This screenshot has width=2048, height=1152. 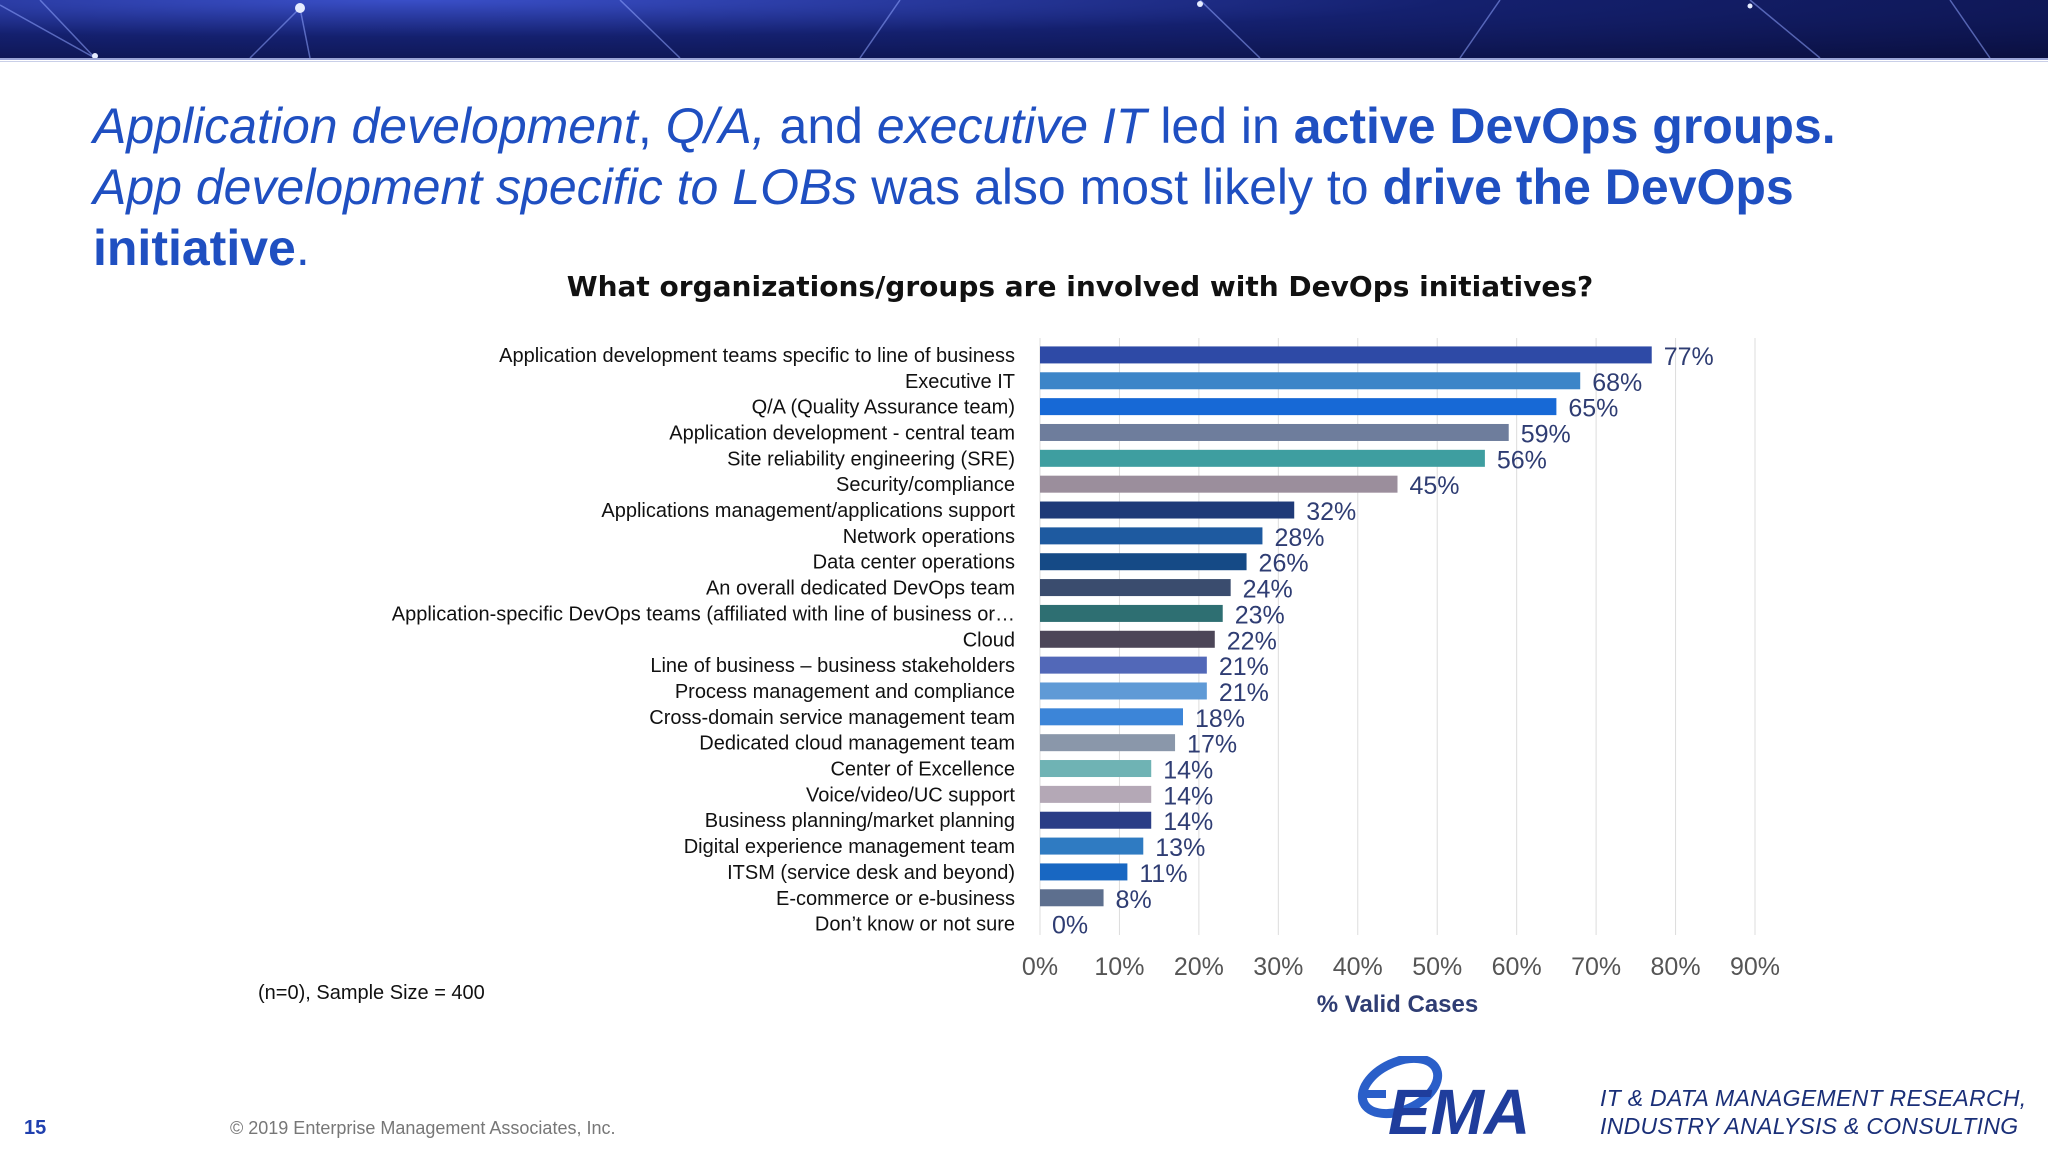 I want to click on category-label: Network operations, so click(x=929, y=537).